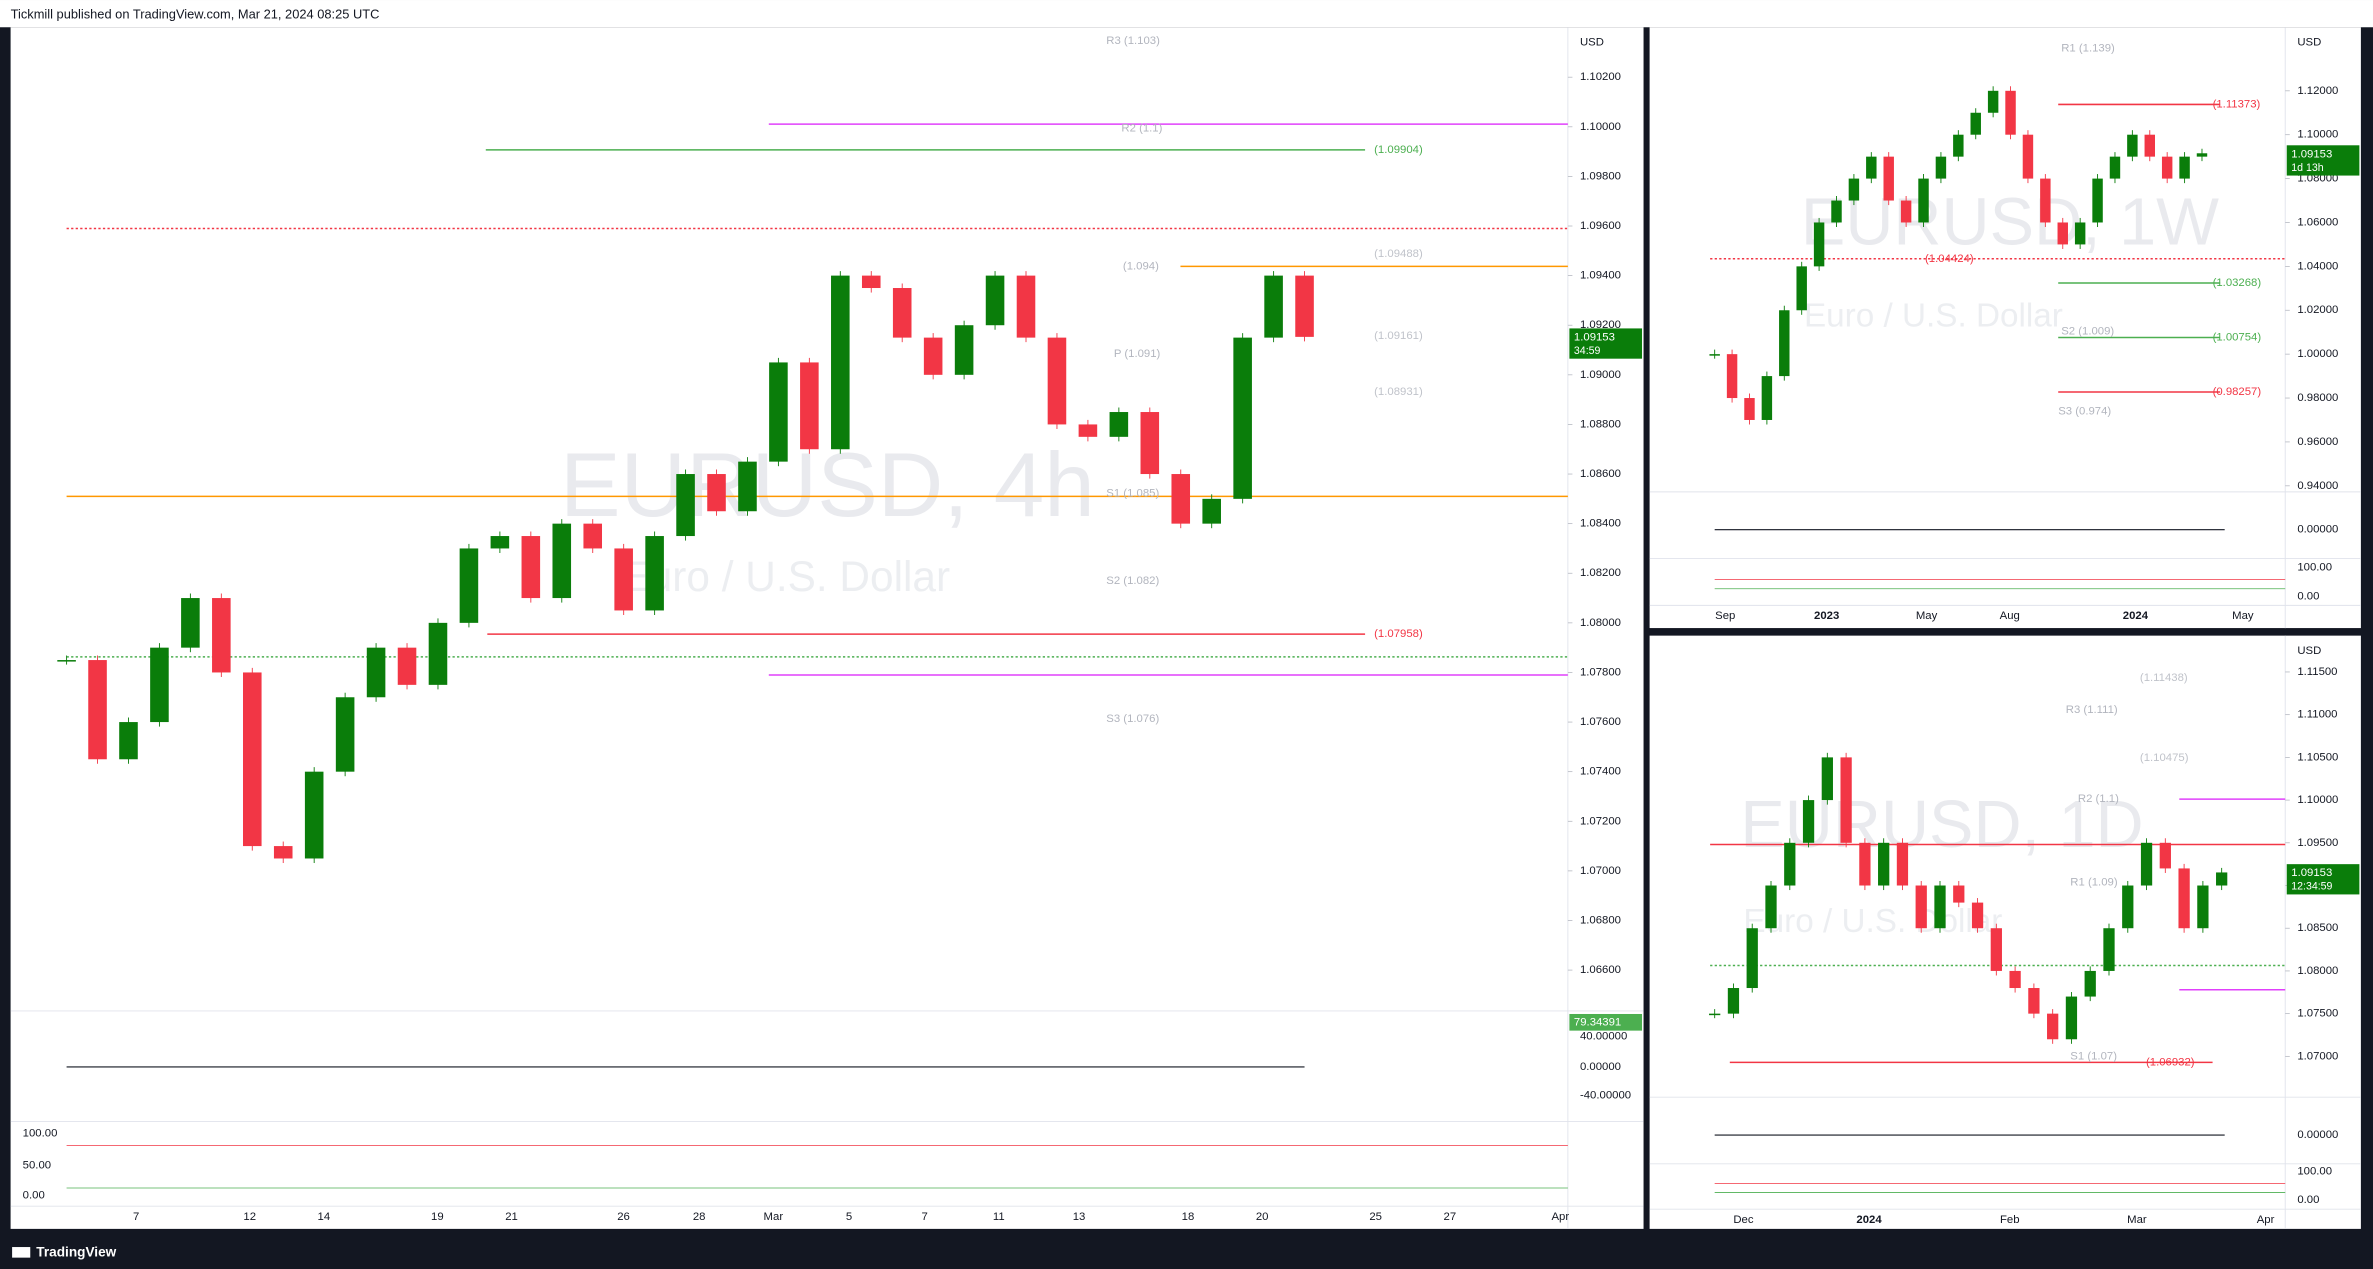 This screenshot has height=1269, width=2373. I want to click on level-label: (1.11373), so click(2237, 104).